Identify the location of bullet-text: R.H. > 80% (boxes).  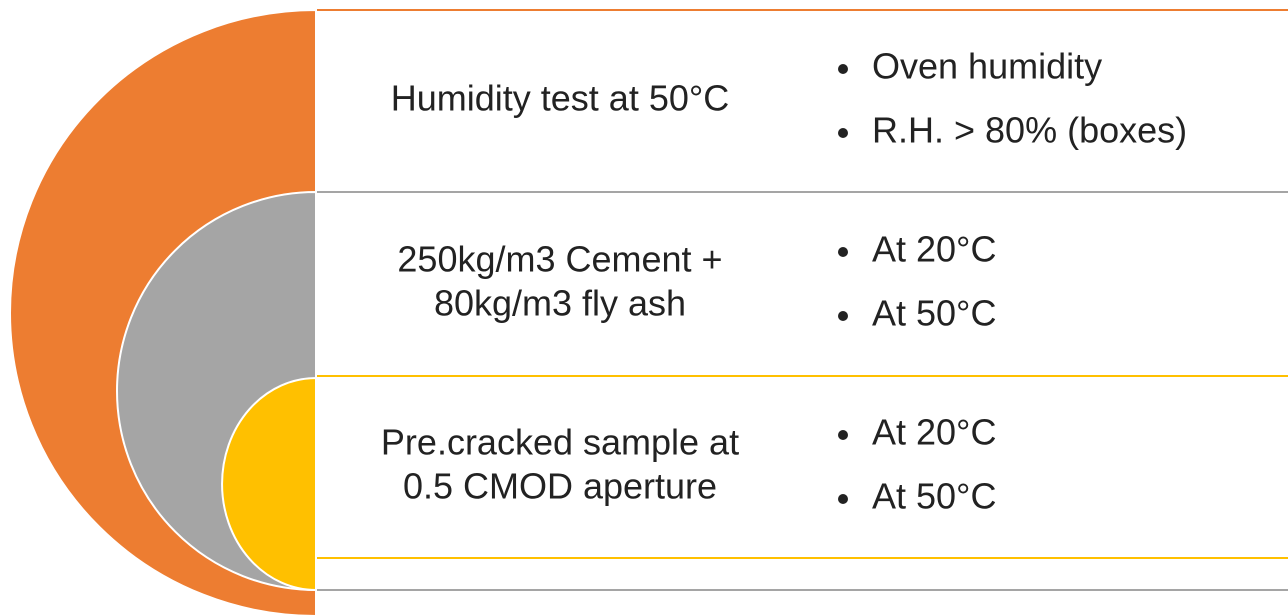
(1029, 130).